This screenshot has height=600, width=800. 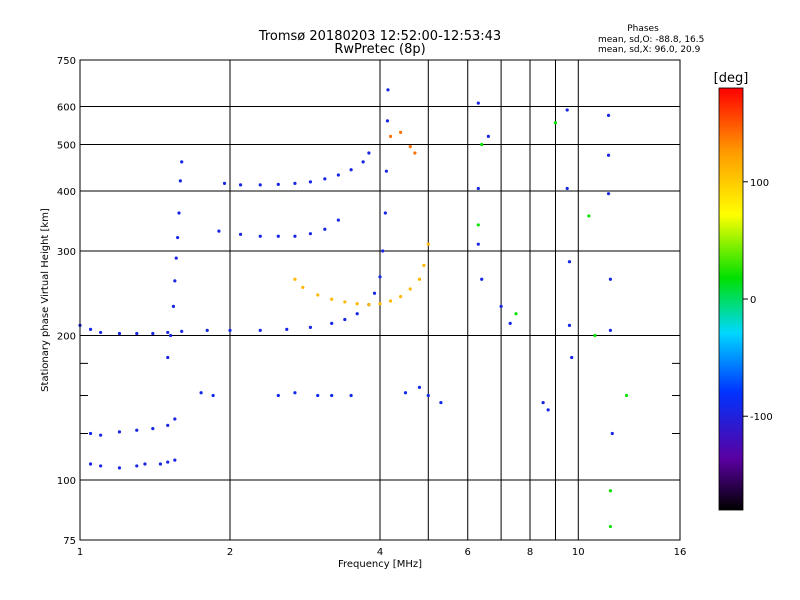 What do you see at coordinates (468, 552) in the screenshot?
I see `x-tick-label: 6` at bounding box center [468, 552].